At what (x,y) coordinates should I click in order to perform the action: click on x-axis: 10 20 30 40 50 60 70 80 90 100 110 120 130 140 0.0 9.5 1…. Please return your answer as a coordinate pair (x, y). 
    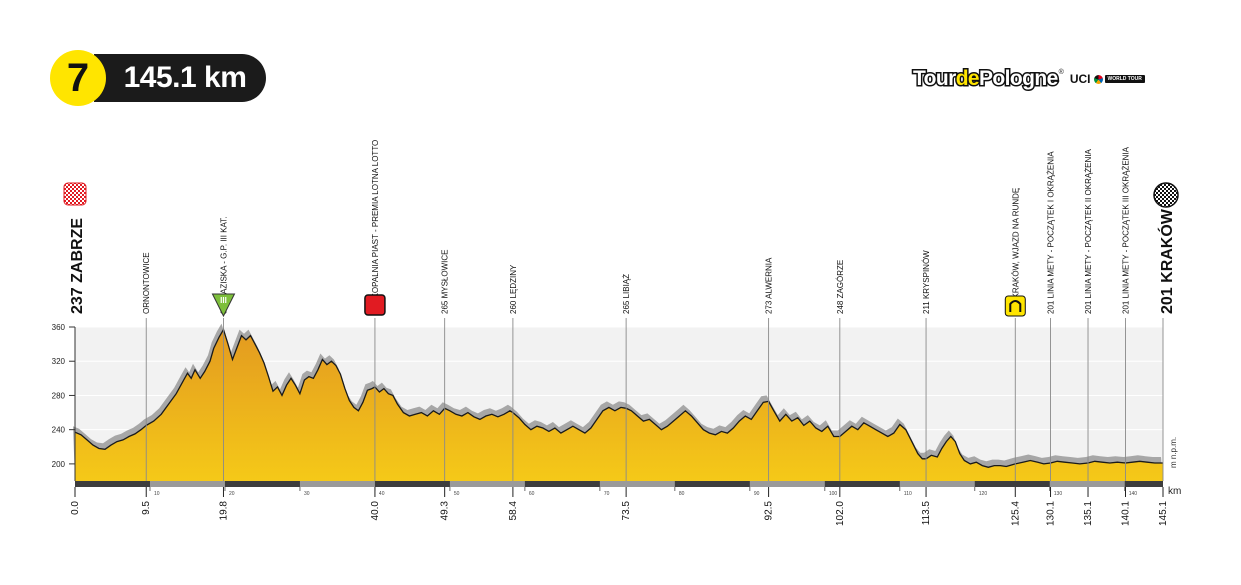
    Looking at the image, I should click on (619, 506).